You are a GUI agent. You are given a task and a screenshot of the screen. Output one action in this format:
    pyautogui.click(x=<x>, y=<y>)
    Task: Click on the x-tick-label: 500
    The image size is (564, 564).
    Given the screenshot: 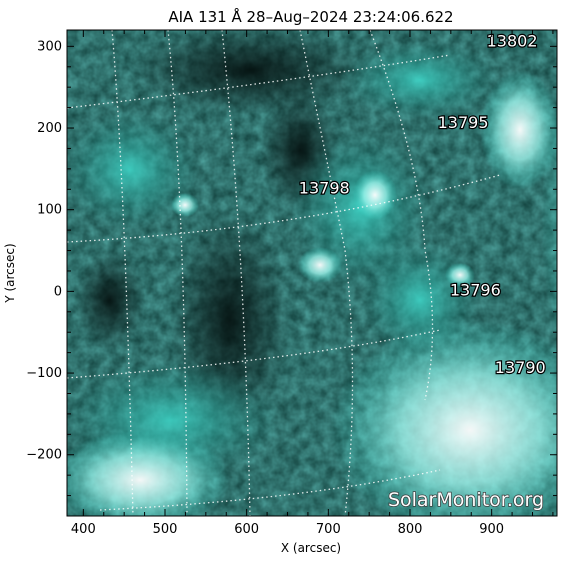 What is the action you would take?
    pyautogui.click(x=165, y=529)
    